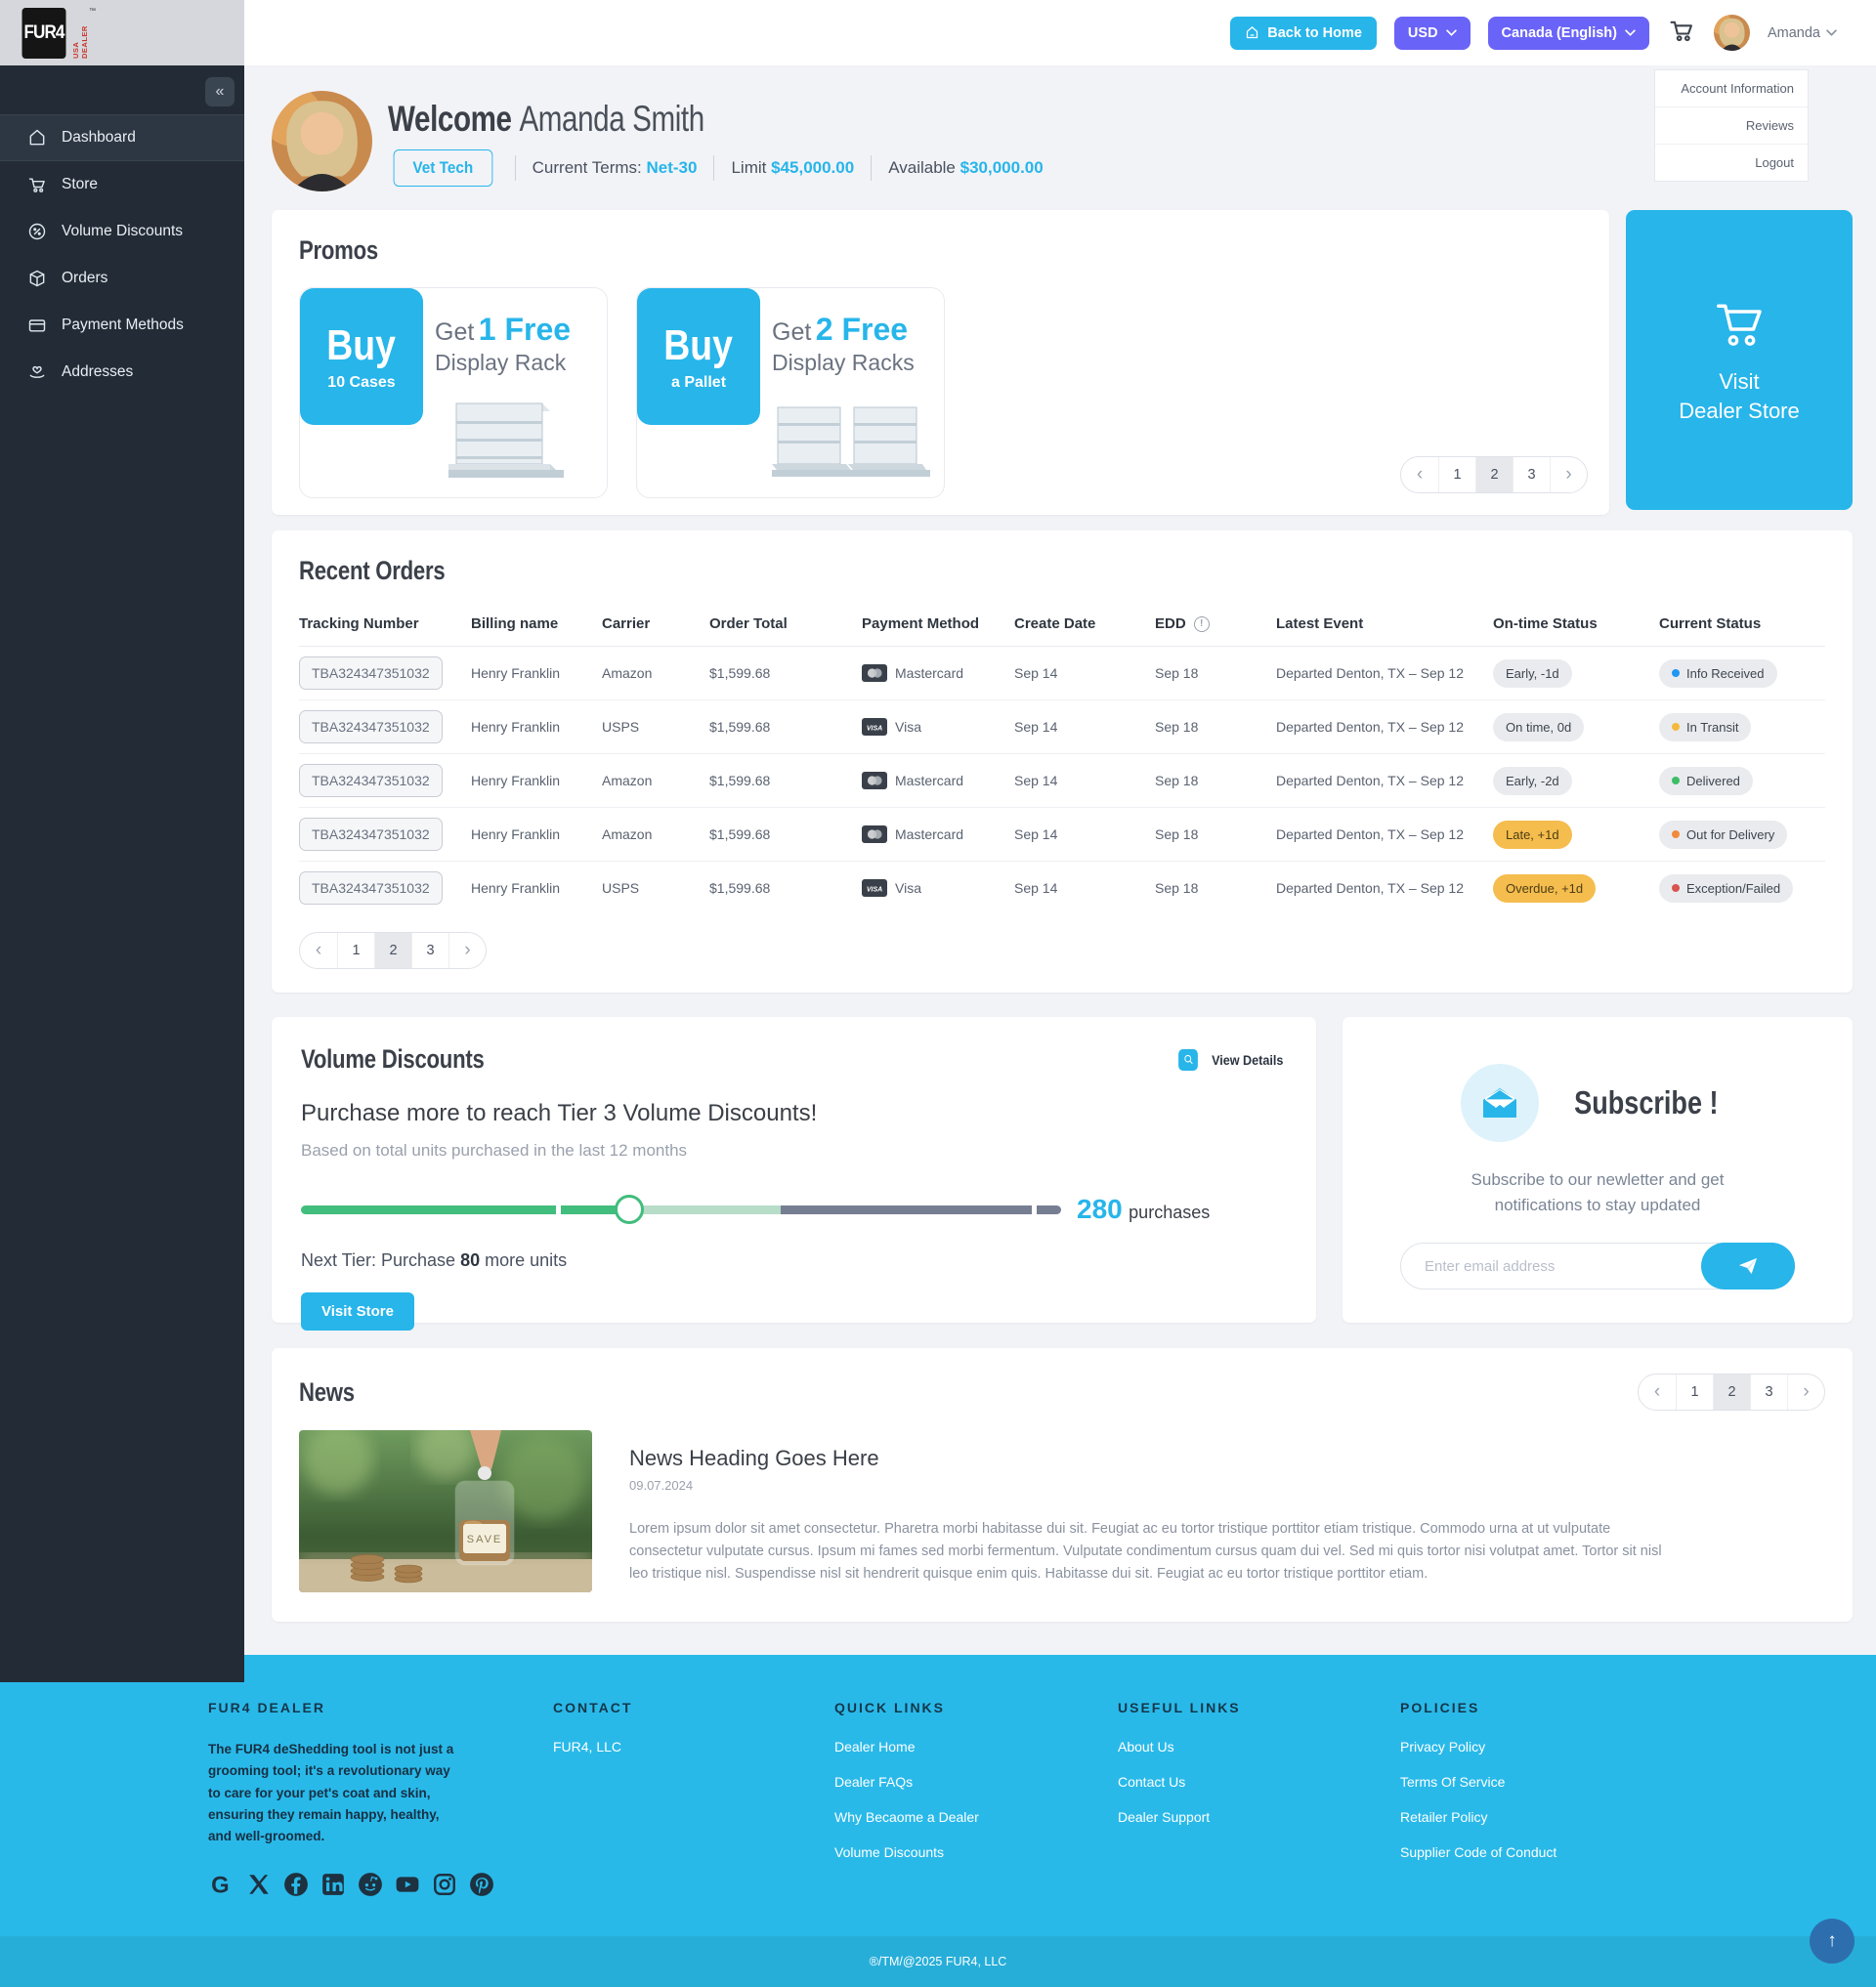  Describe the element at coordinates (1731, 88) in the screenshot. I see `menu-item-account-information: Account Information` at that location.